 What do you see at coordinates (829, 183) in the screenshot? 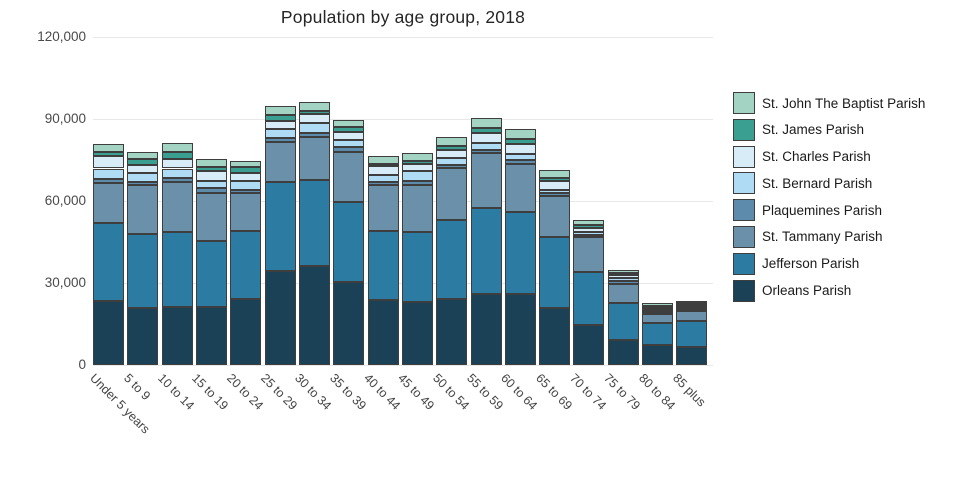
I see `legend-item-st-bernard-parish: St. Bernard Parish` at bounding box center [829, 183].